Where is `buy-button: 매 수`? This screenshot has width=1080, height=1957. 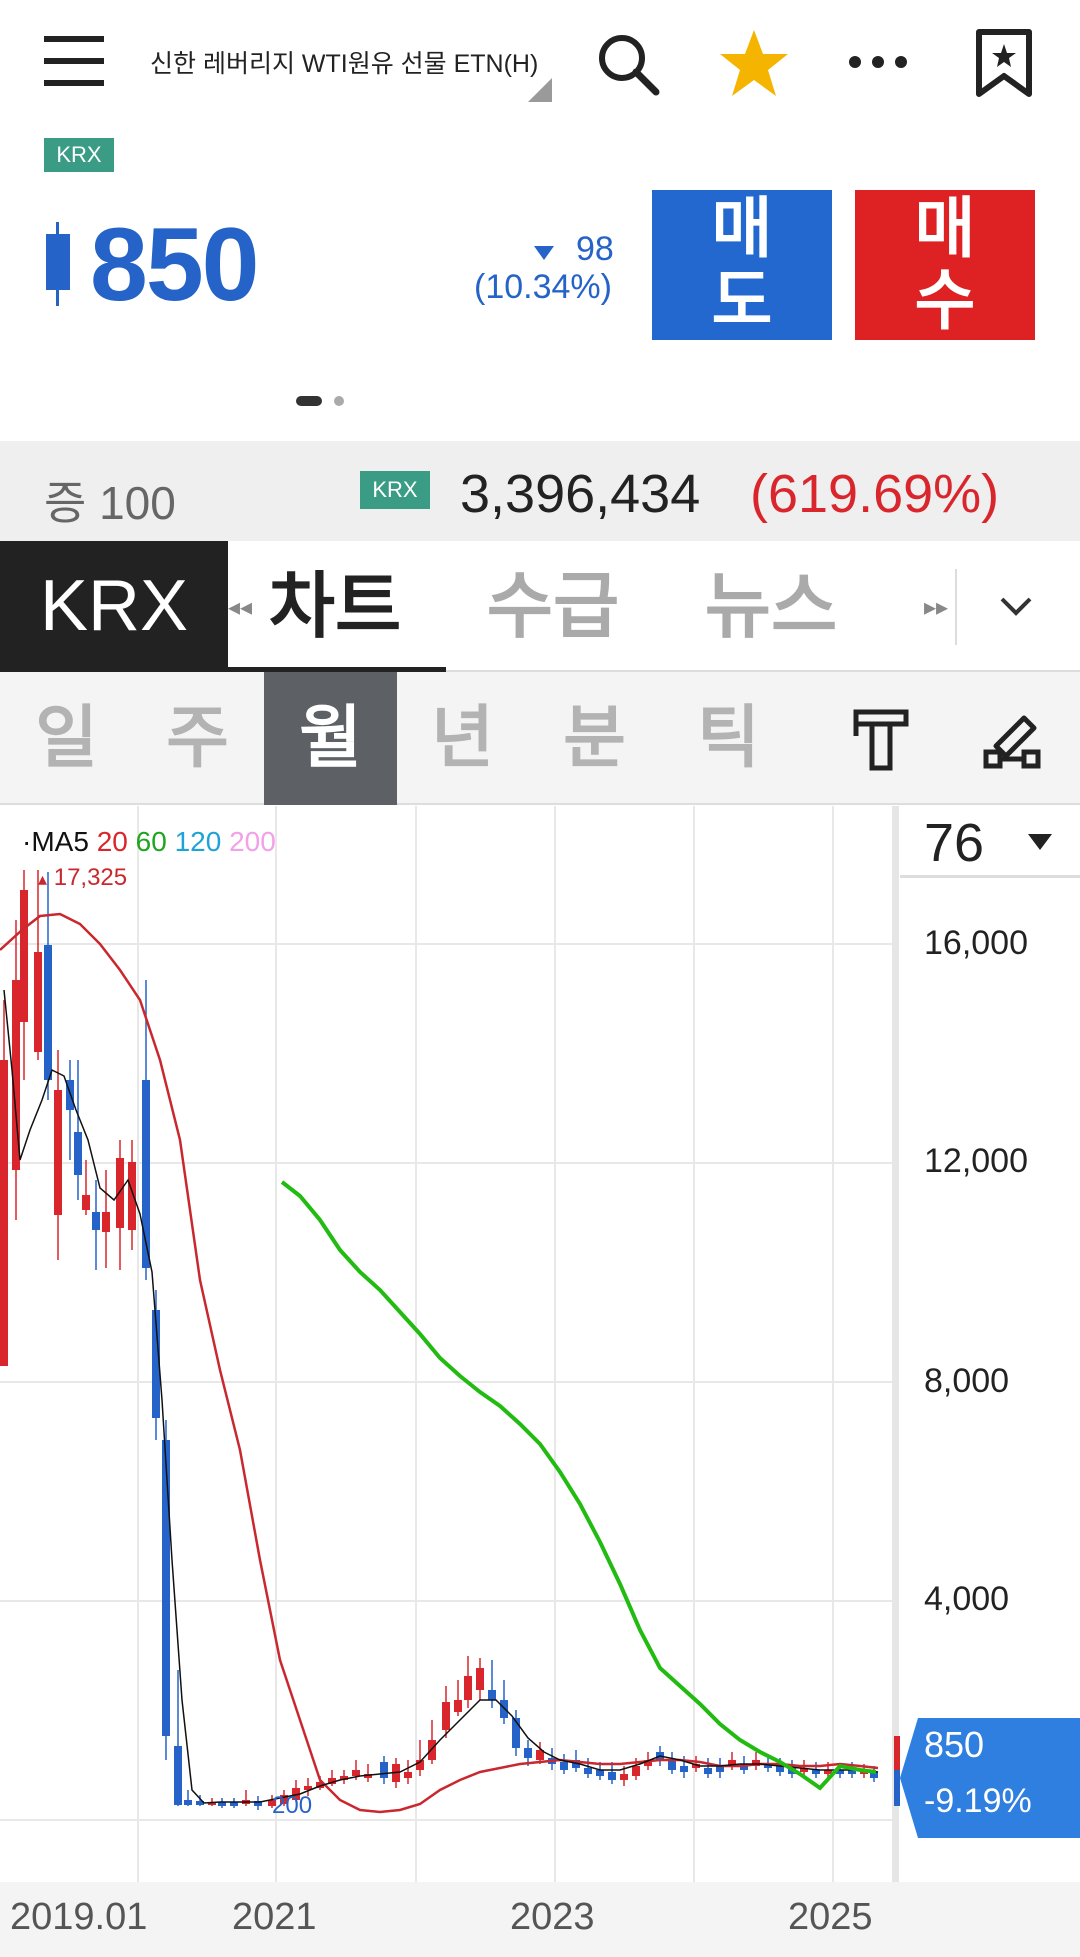 buy-button: 매 수 is located at coordinates (945, 265).